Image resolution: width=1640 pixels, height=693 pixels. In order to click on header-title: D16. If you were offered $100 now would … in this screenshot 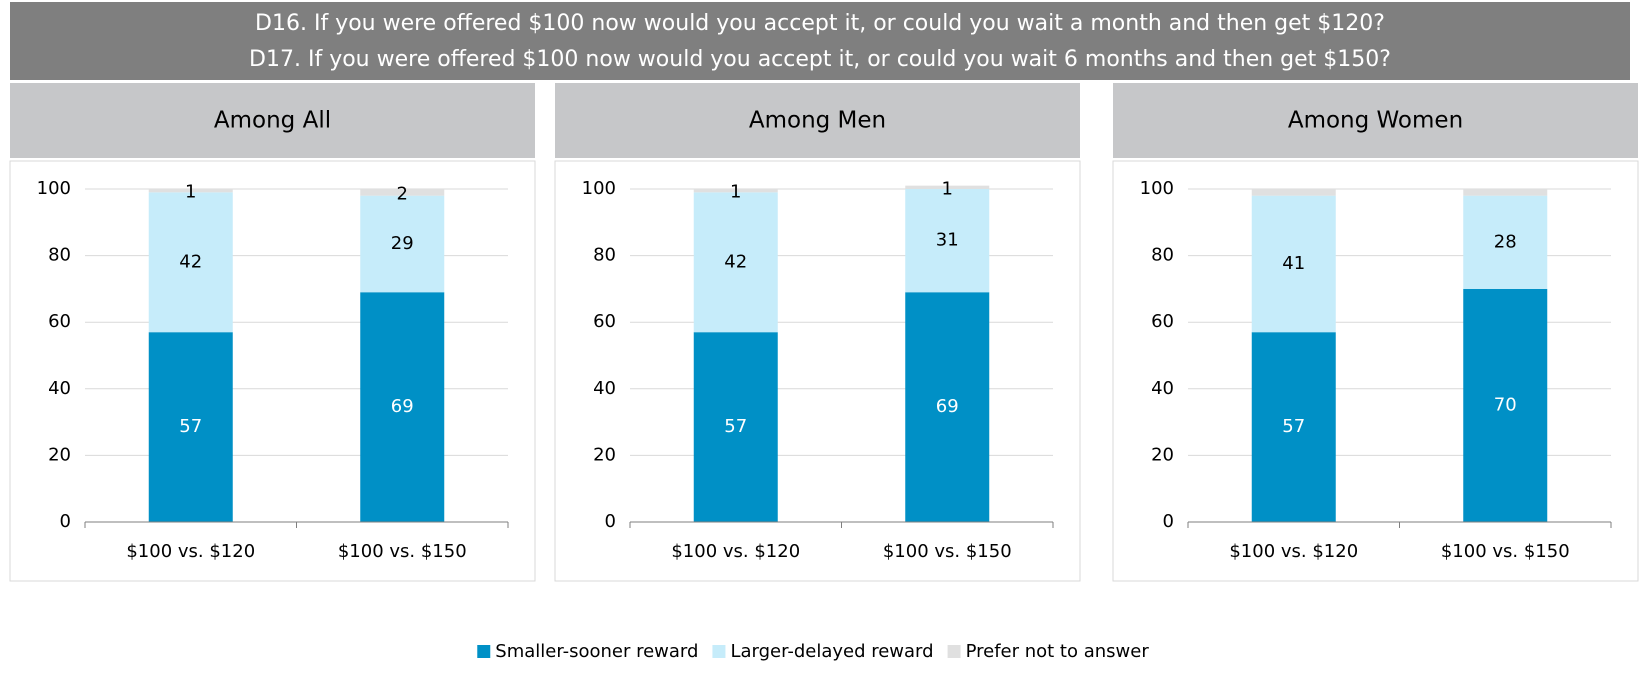, I will do `click(820, 23)`.